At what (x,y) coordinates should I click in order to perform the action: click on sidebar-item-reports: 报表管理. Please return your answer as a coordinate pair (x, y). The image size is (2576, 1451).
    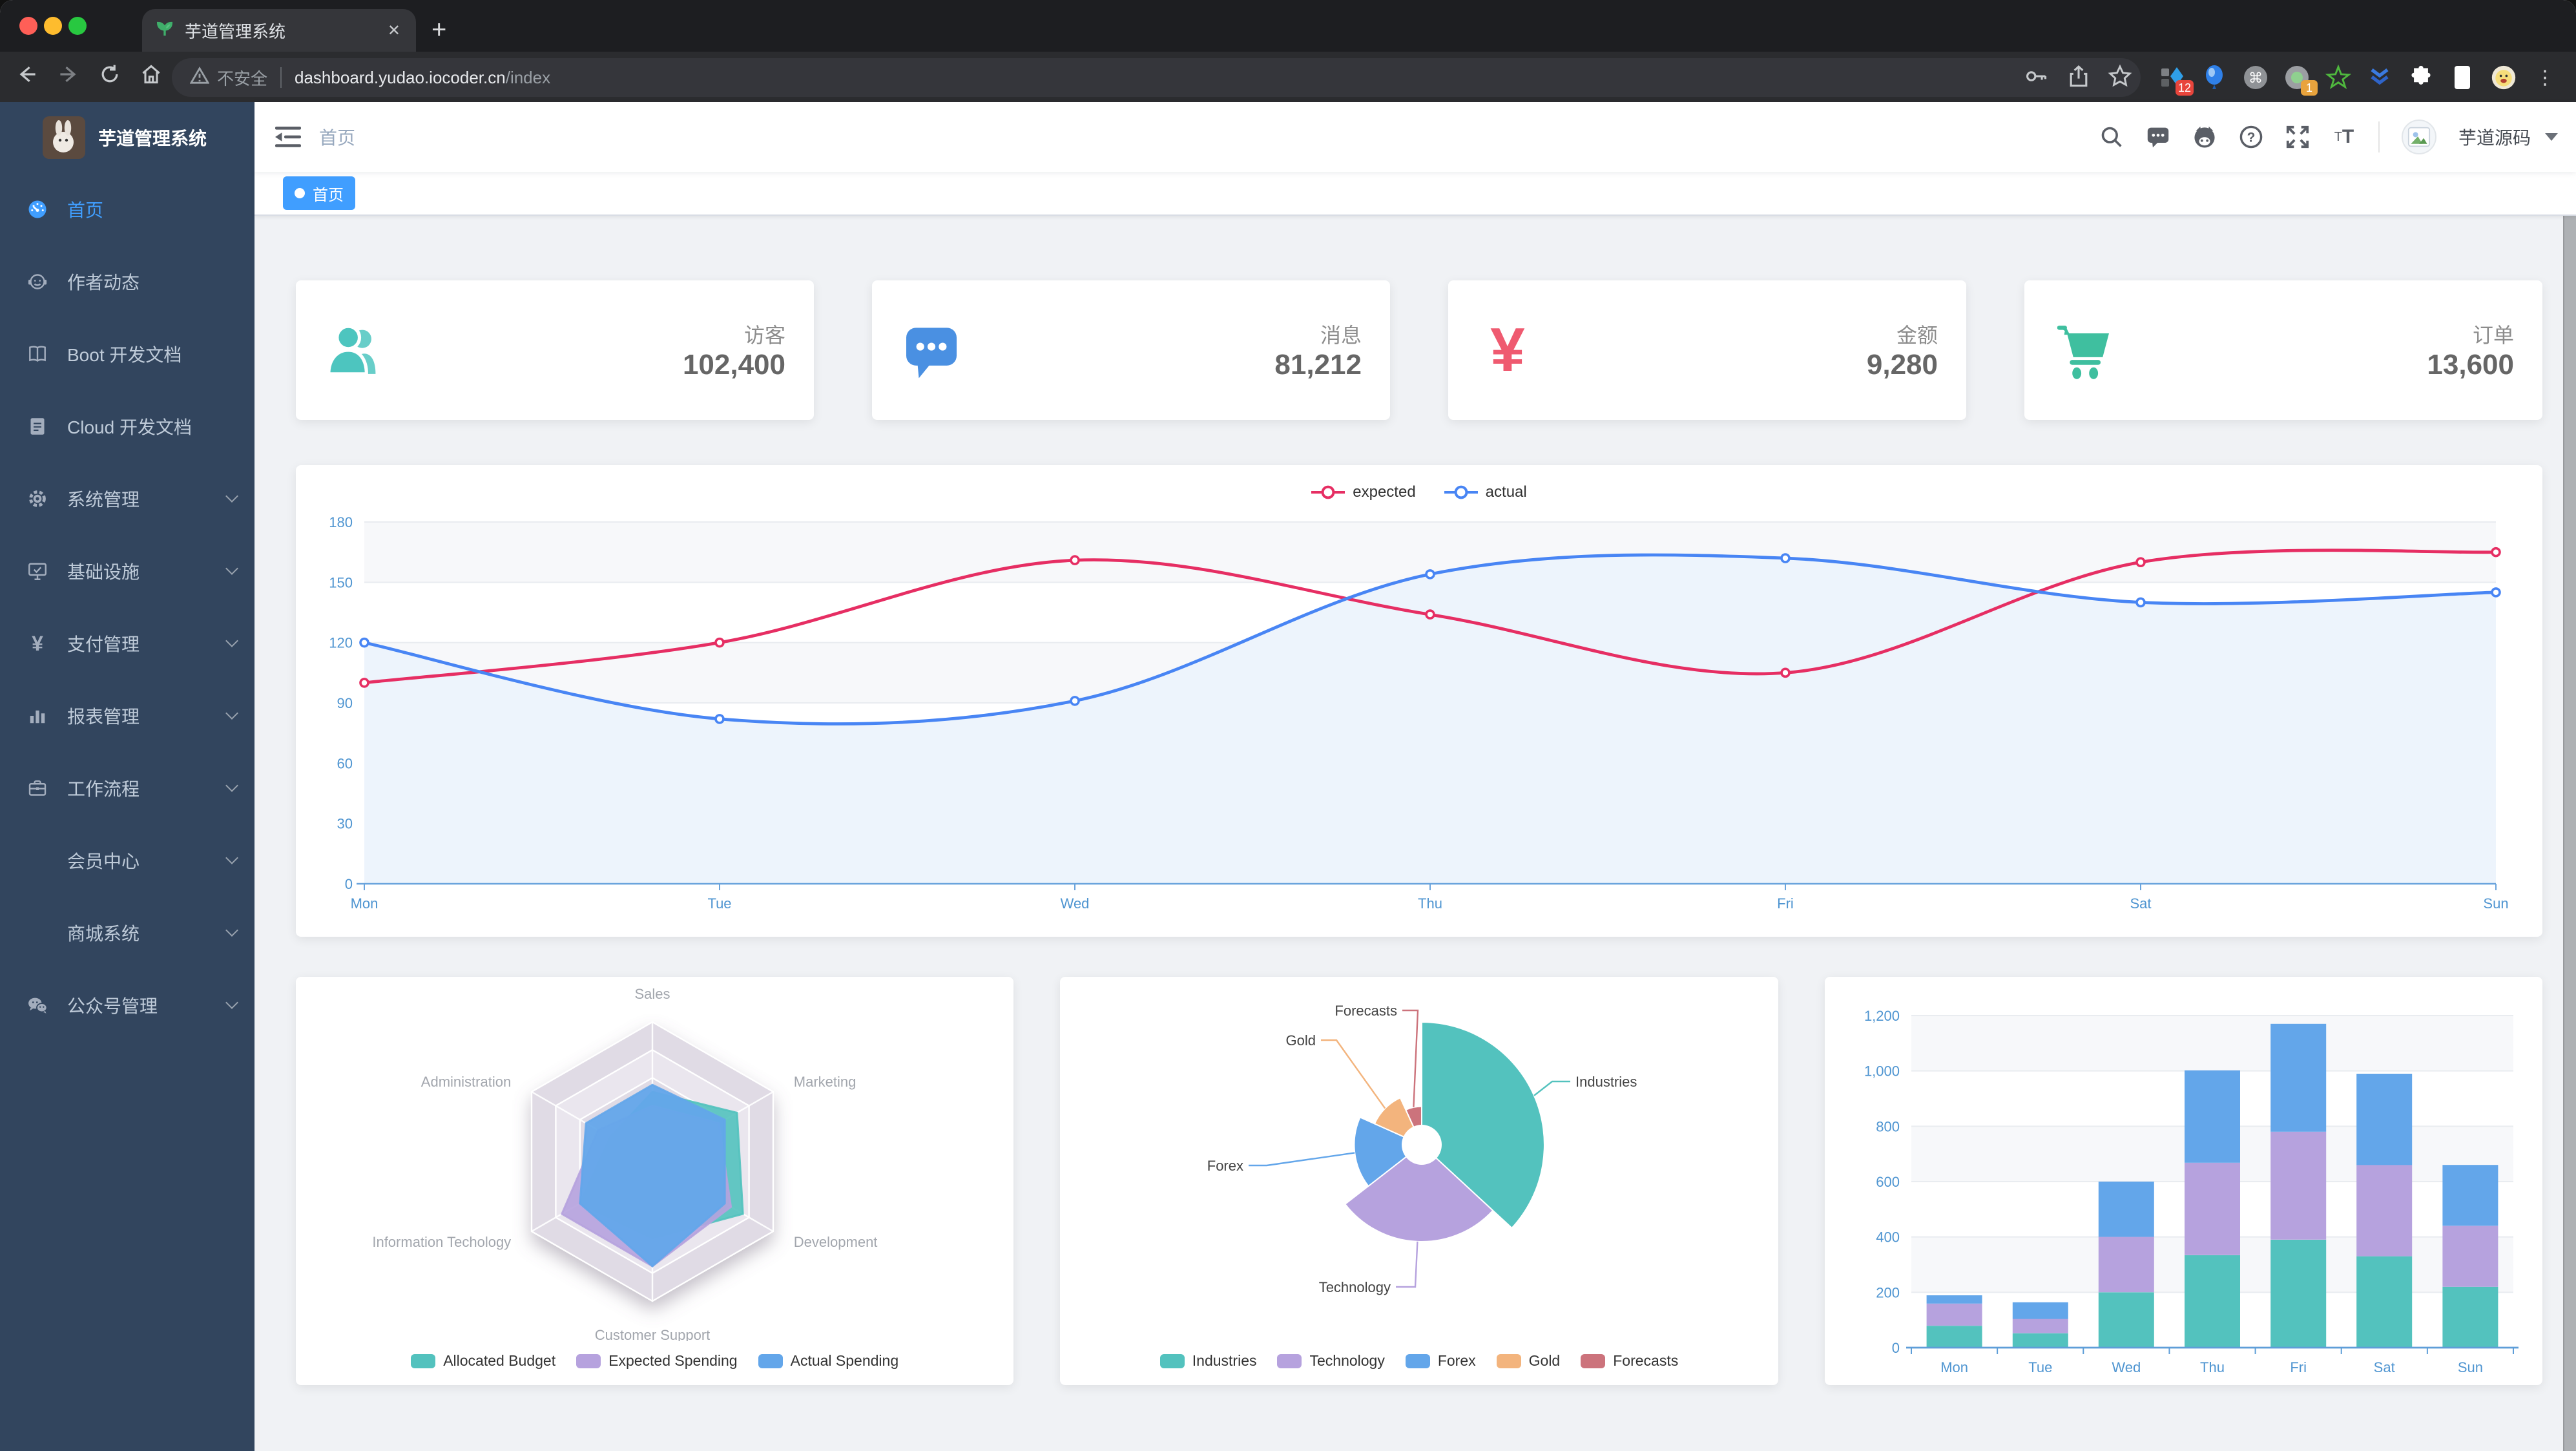
    Looking at the image, I should click on (127, 716).